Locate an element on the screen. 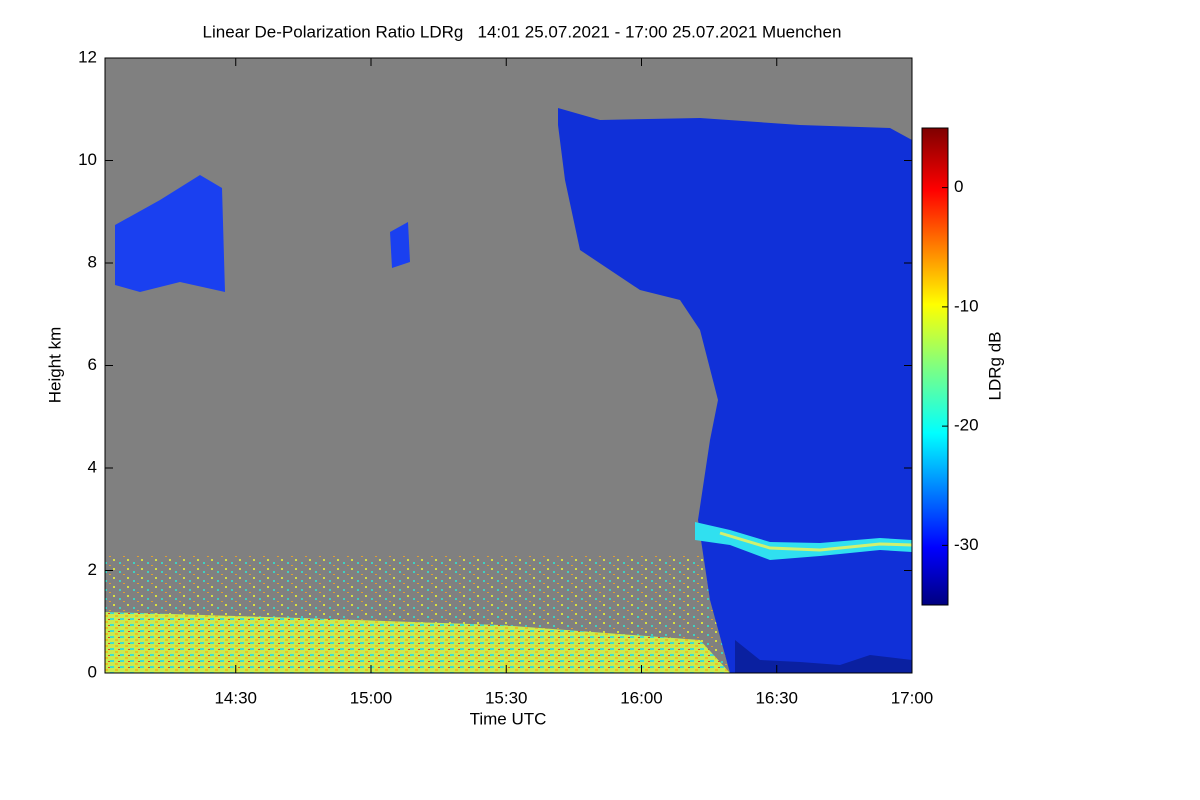 This screenshot has width=1200, height=800. noise-layer is located at coordinates (417, 642).